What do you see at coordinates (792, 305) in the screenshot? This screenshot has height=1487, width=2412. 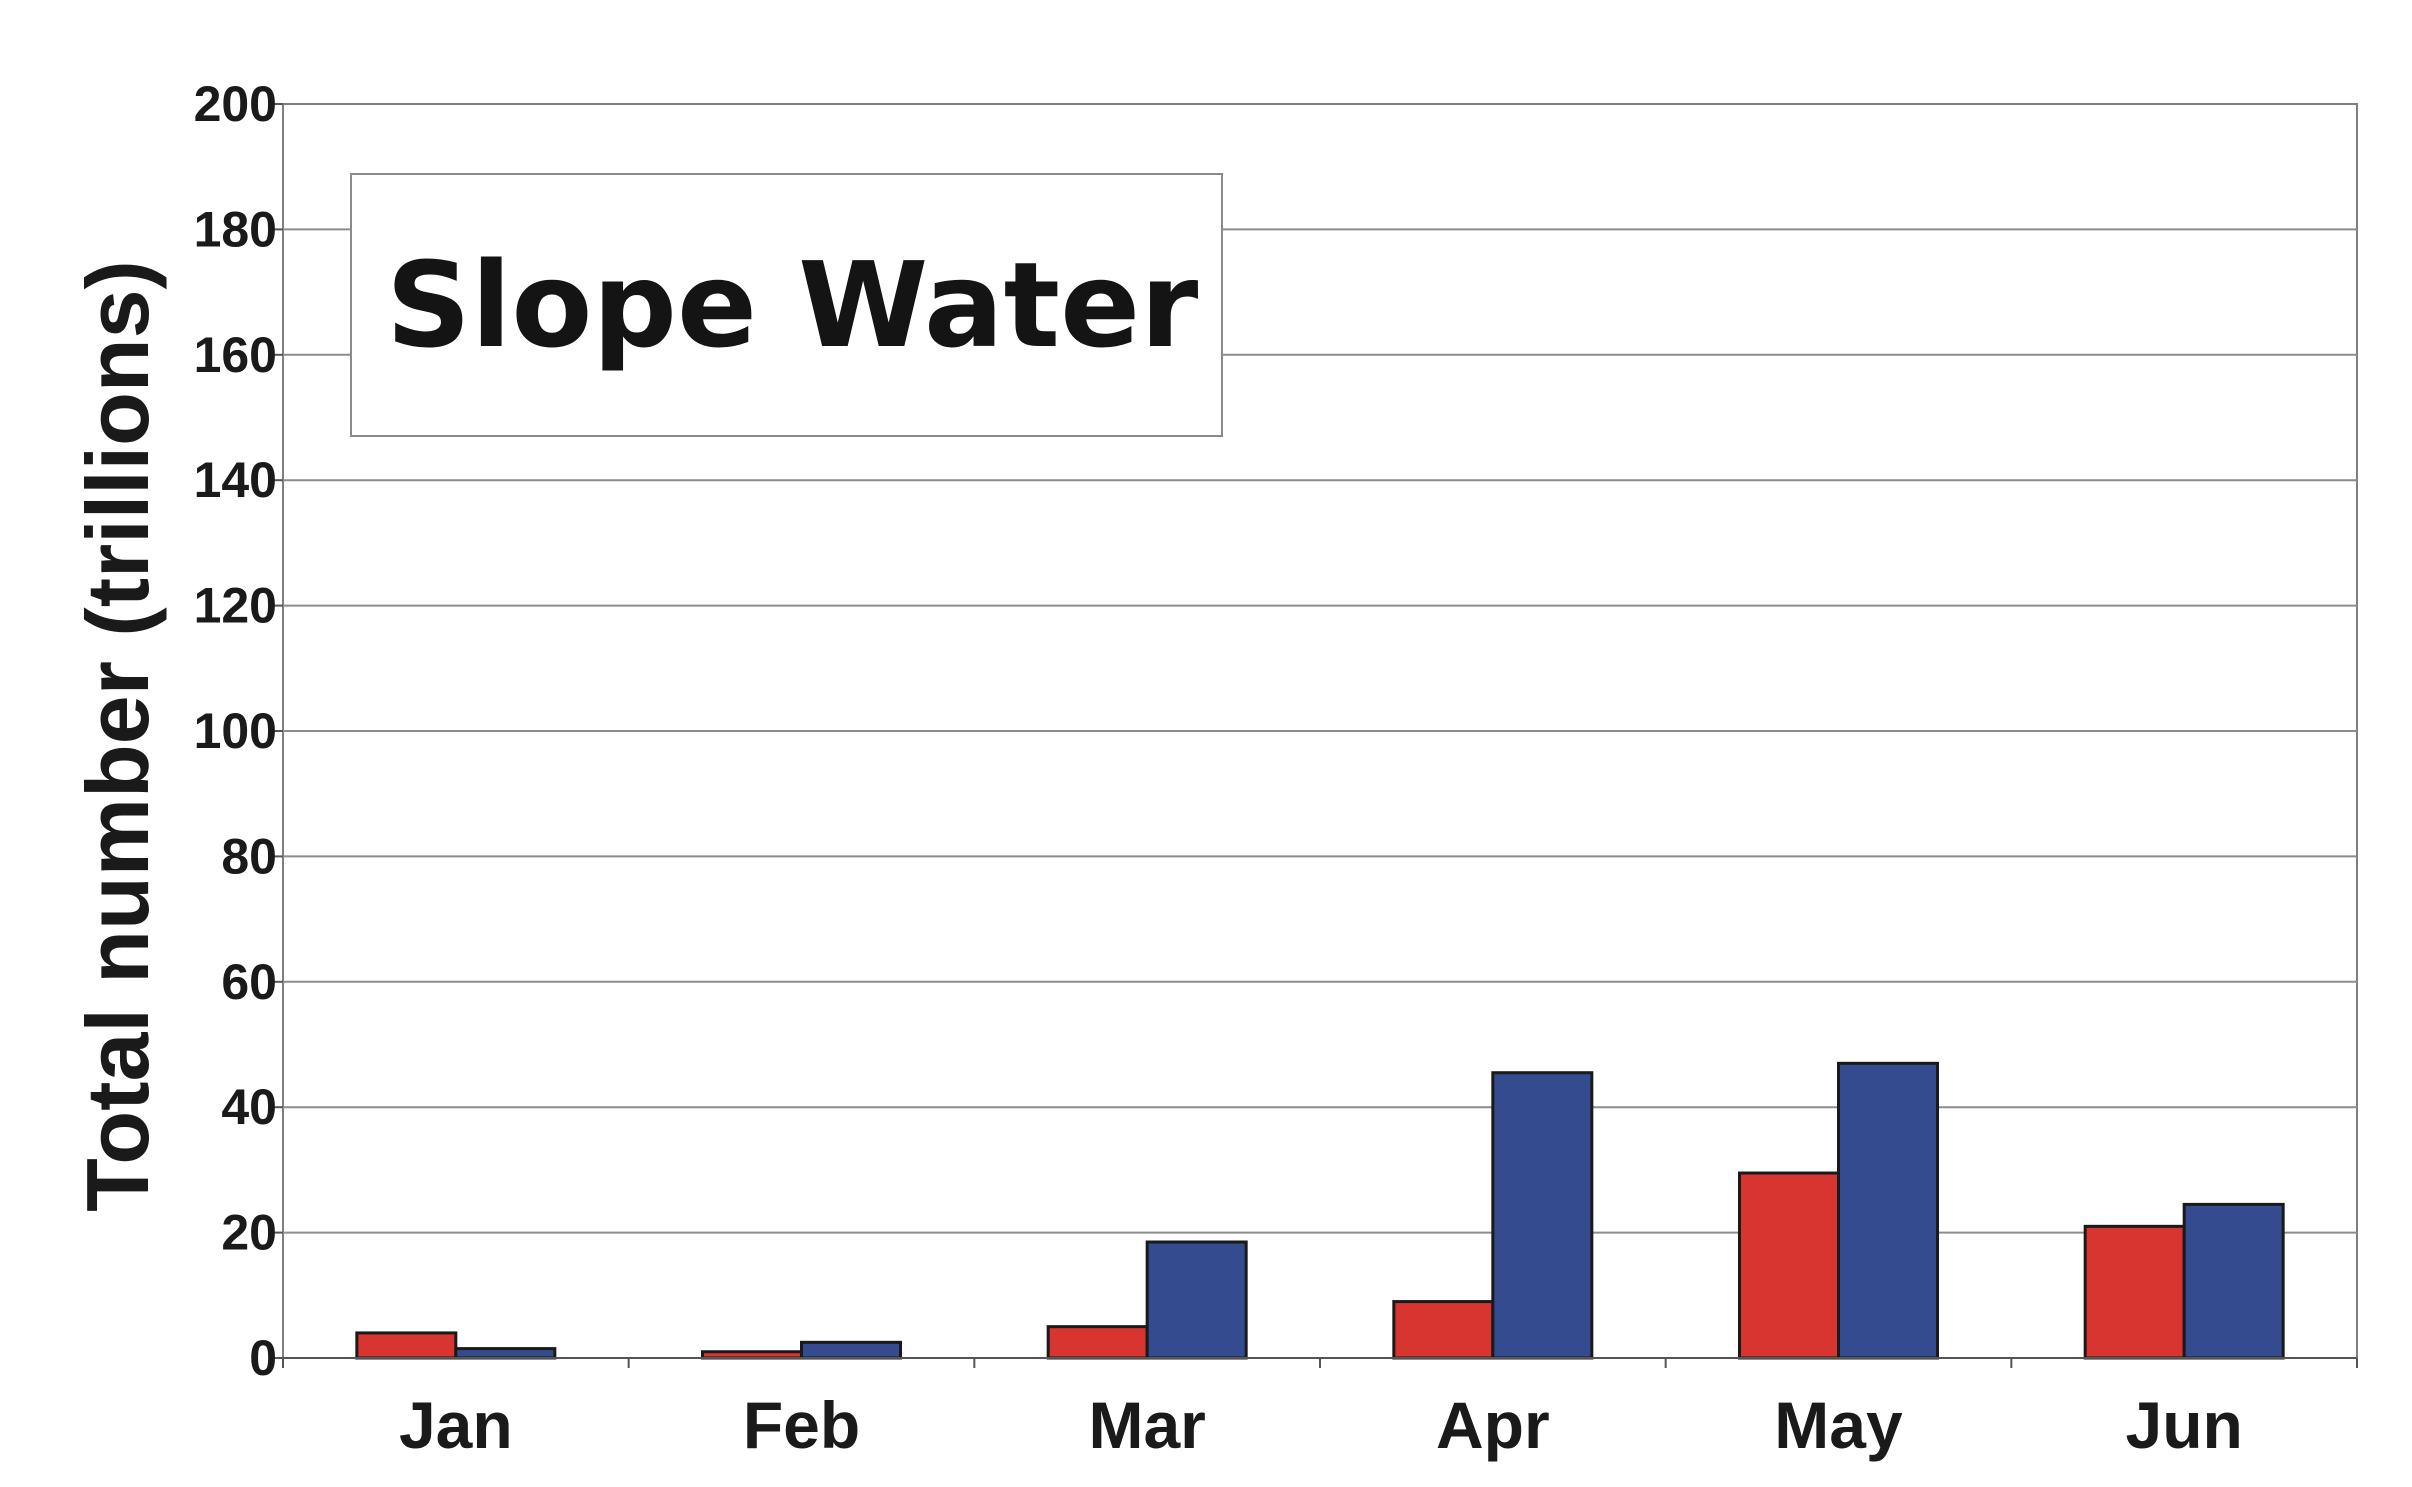 I see `chart-title: Slope Water` at bounding box center [792, 305].